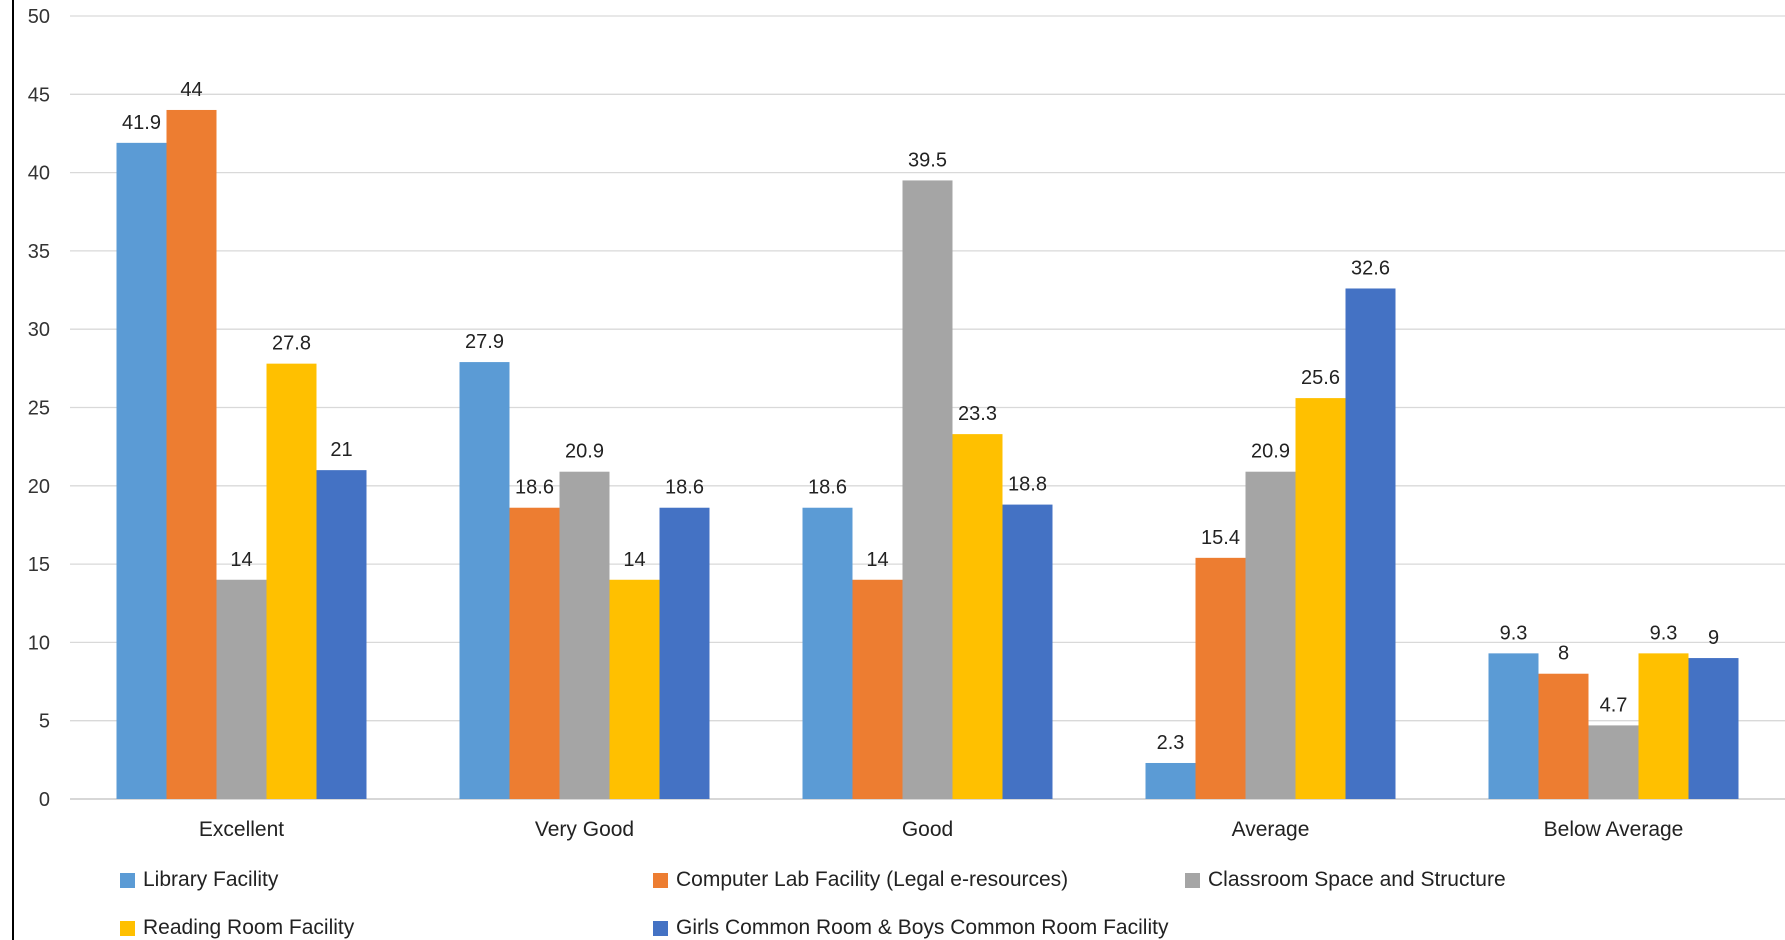 This screenshot has width=1785, height=940. Describe the element at coordinates (39, 643) in the screenshot. I see `y-tick-label: 10` at that location.